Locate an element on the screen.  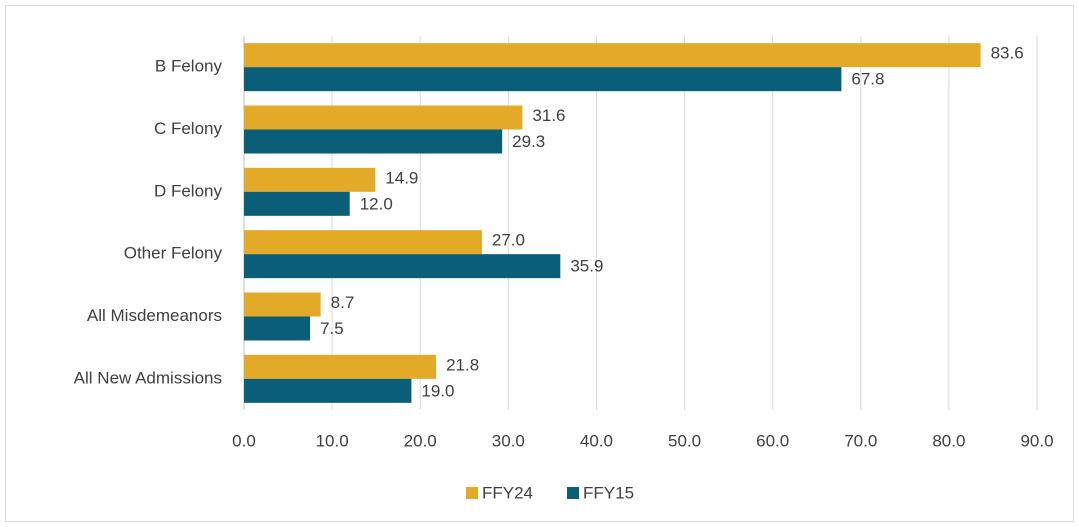
data-label: 83.6 is located at coordinates (1007, 53).